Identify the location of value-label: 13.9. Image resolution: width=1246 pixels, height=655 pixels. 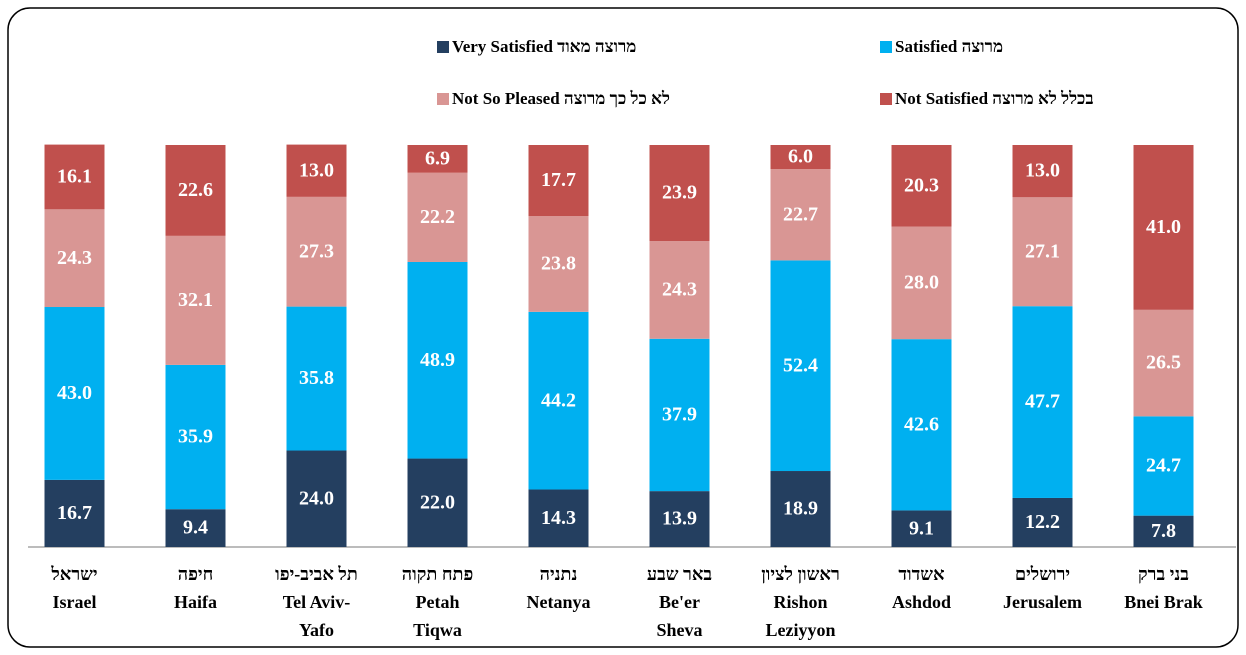
(679, 519).